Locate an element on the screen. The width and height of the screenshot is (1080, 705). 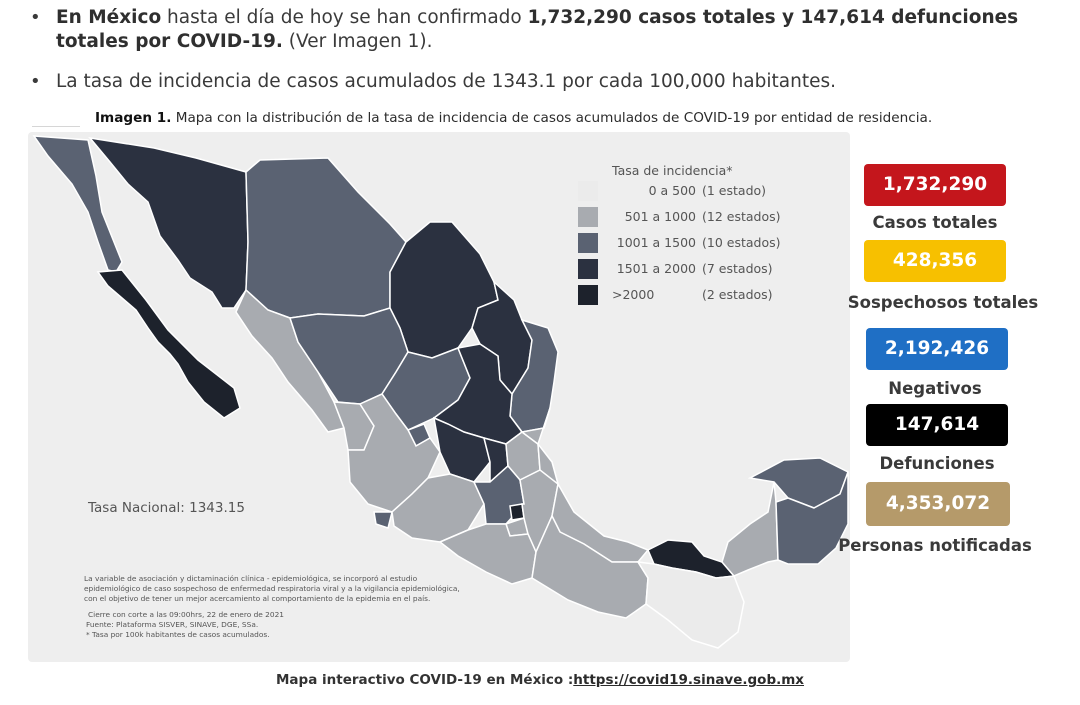
stat-casos-totales-label: Casos totales is located at coordinates (935, 222).